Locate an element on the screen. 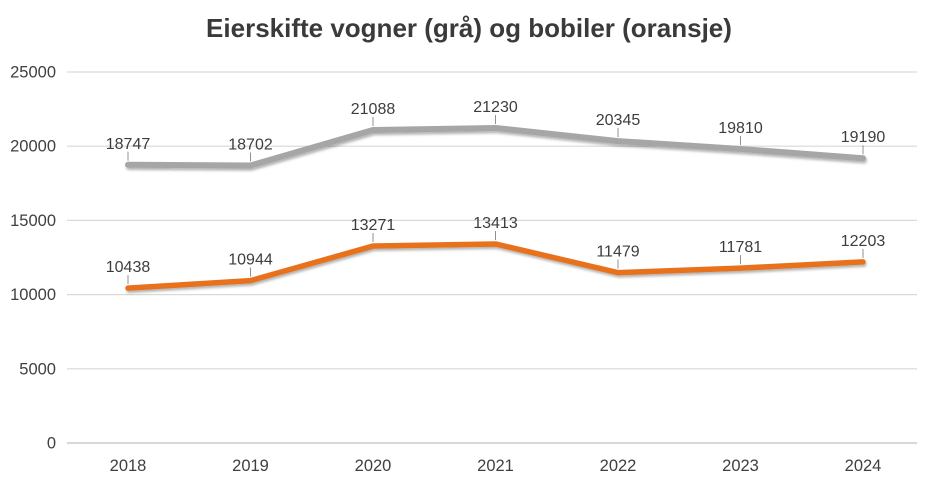  y-tick-label: 5000 is located at coordinates (37, 369).